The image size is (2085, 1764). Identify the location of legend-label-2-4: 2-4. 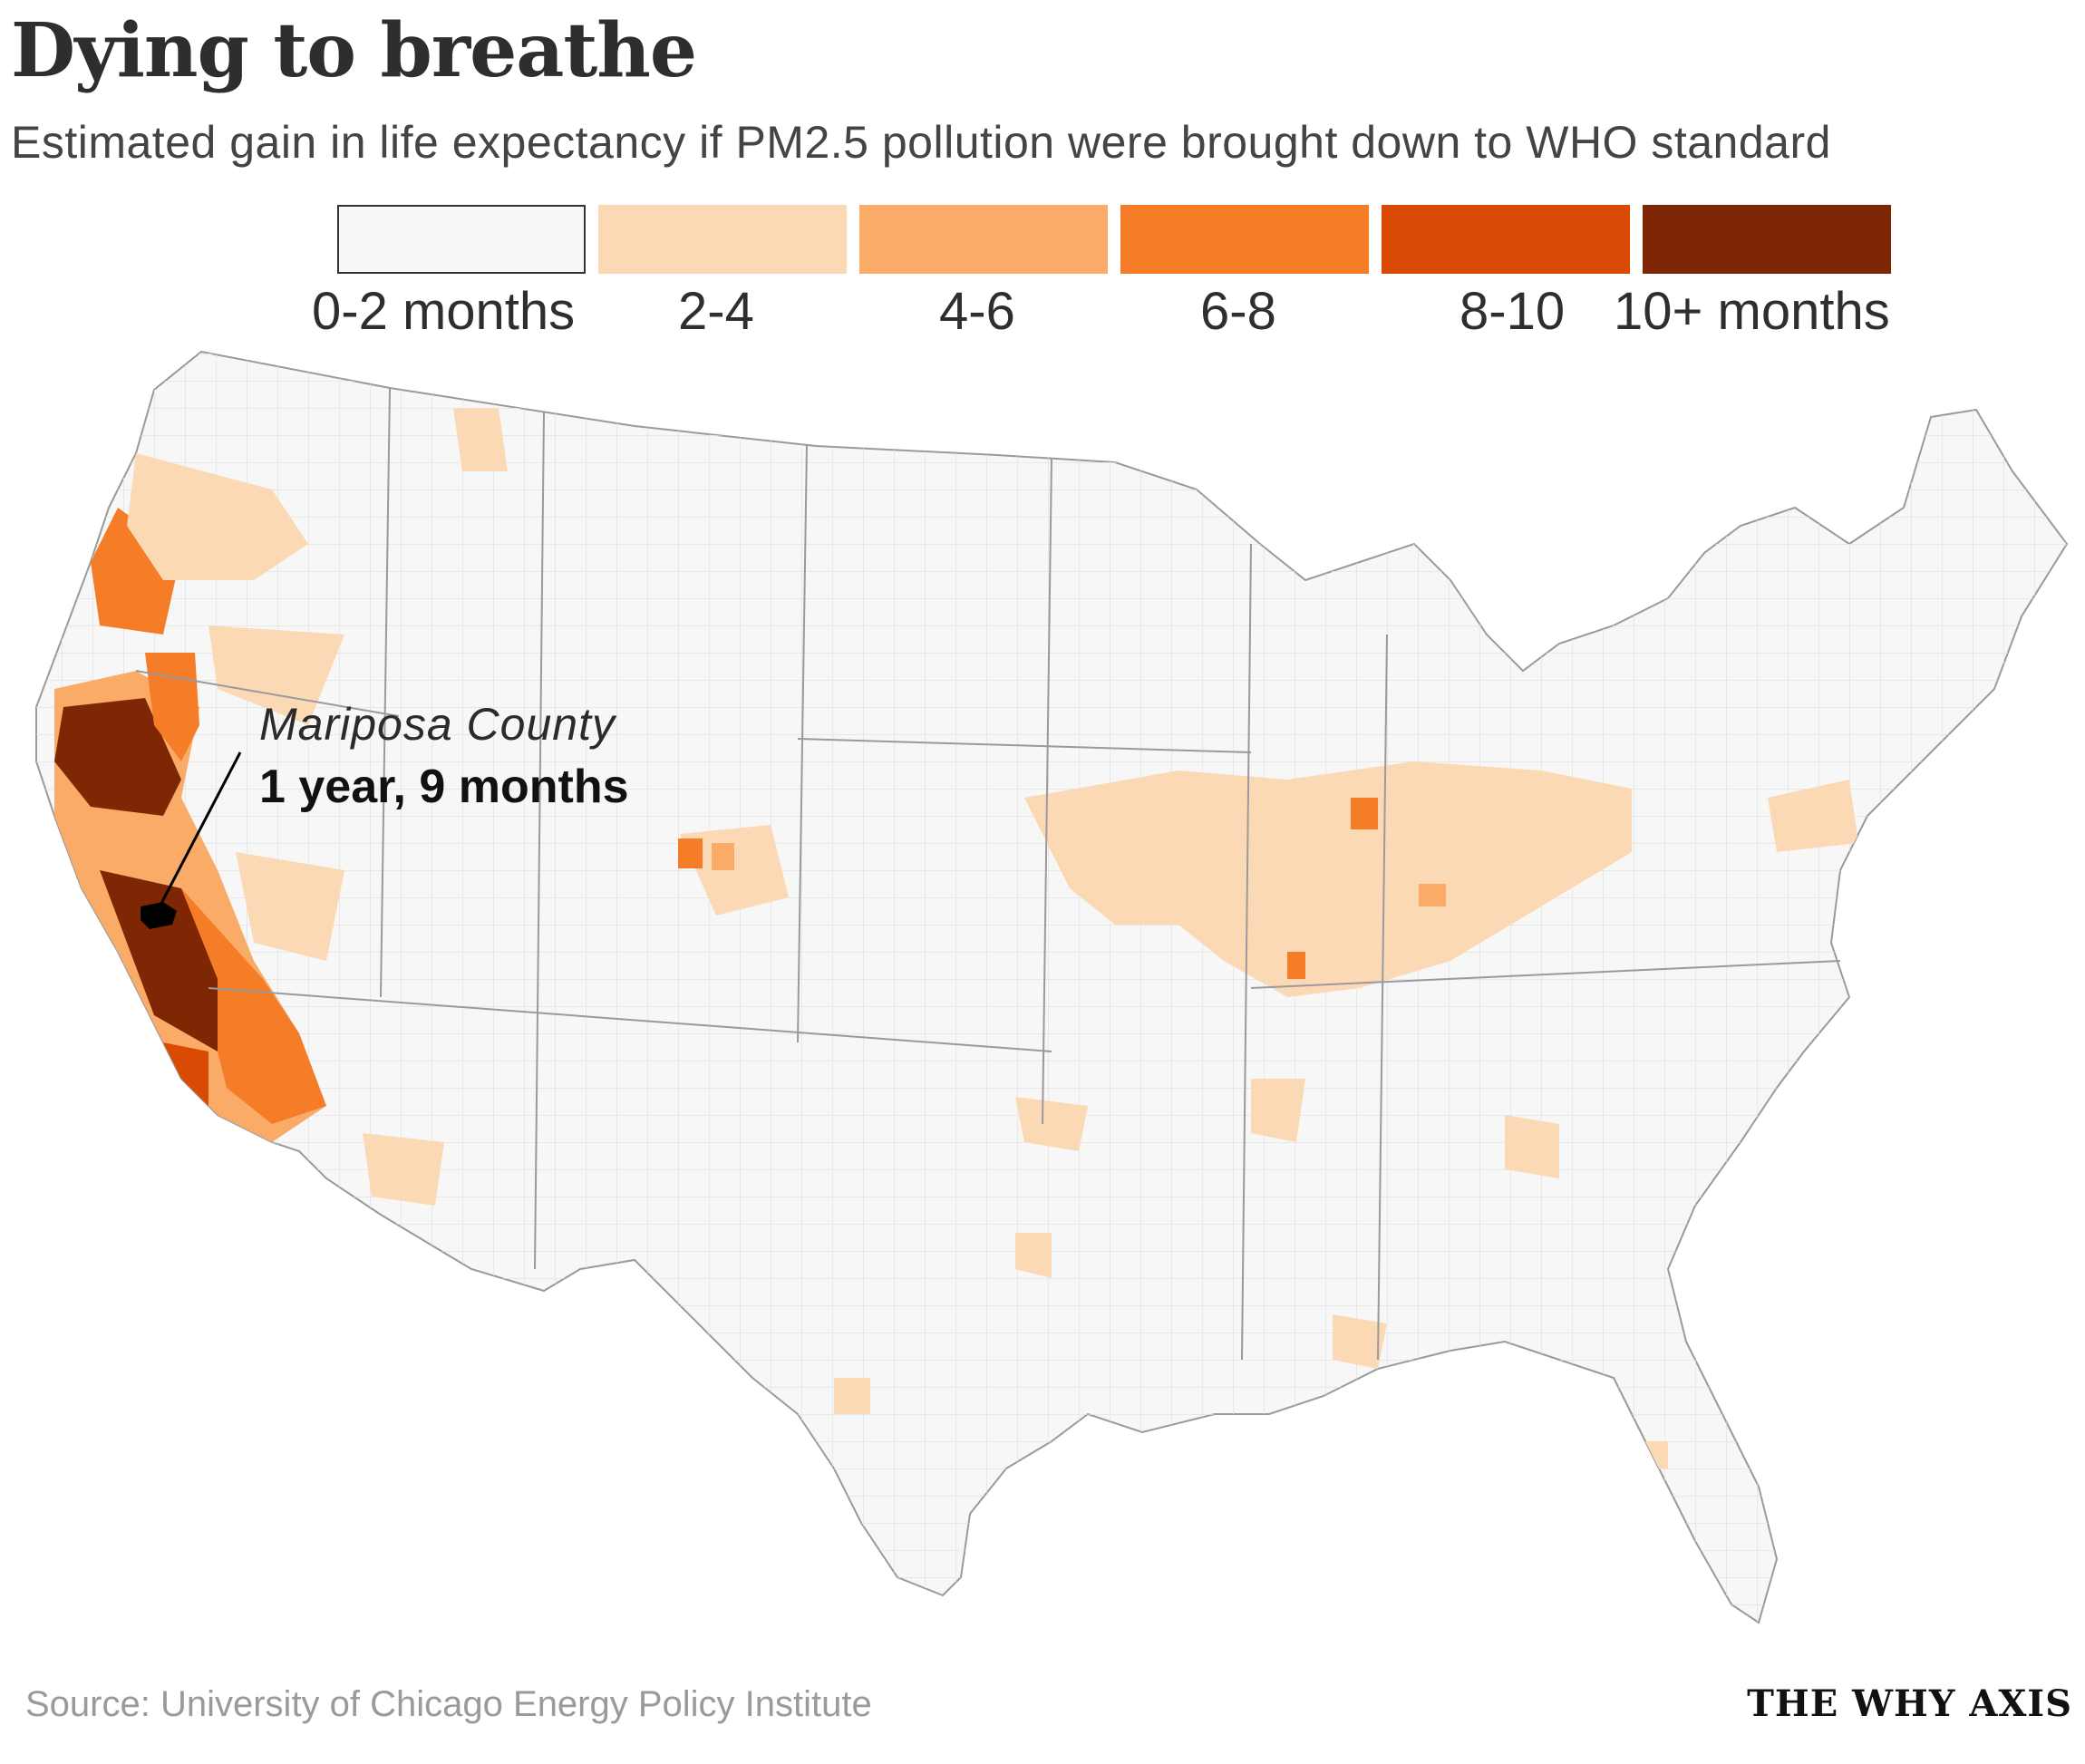
(716, 312).